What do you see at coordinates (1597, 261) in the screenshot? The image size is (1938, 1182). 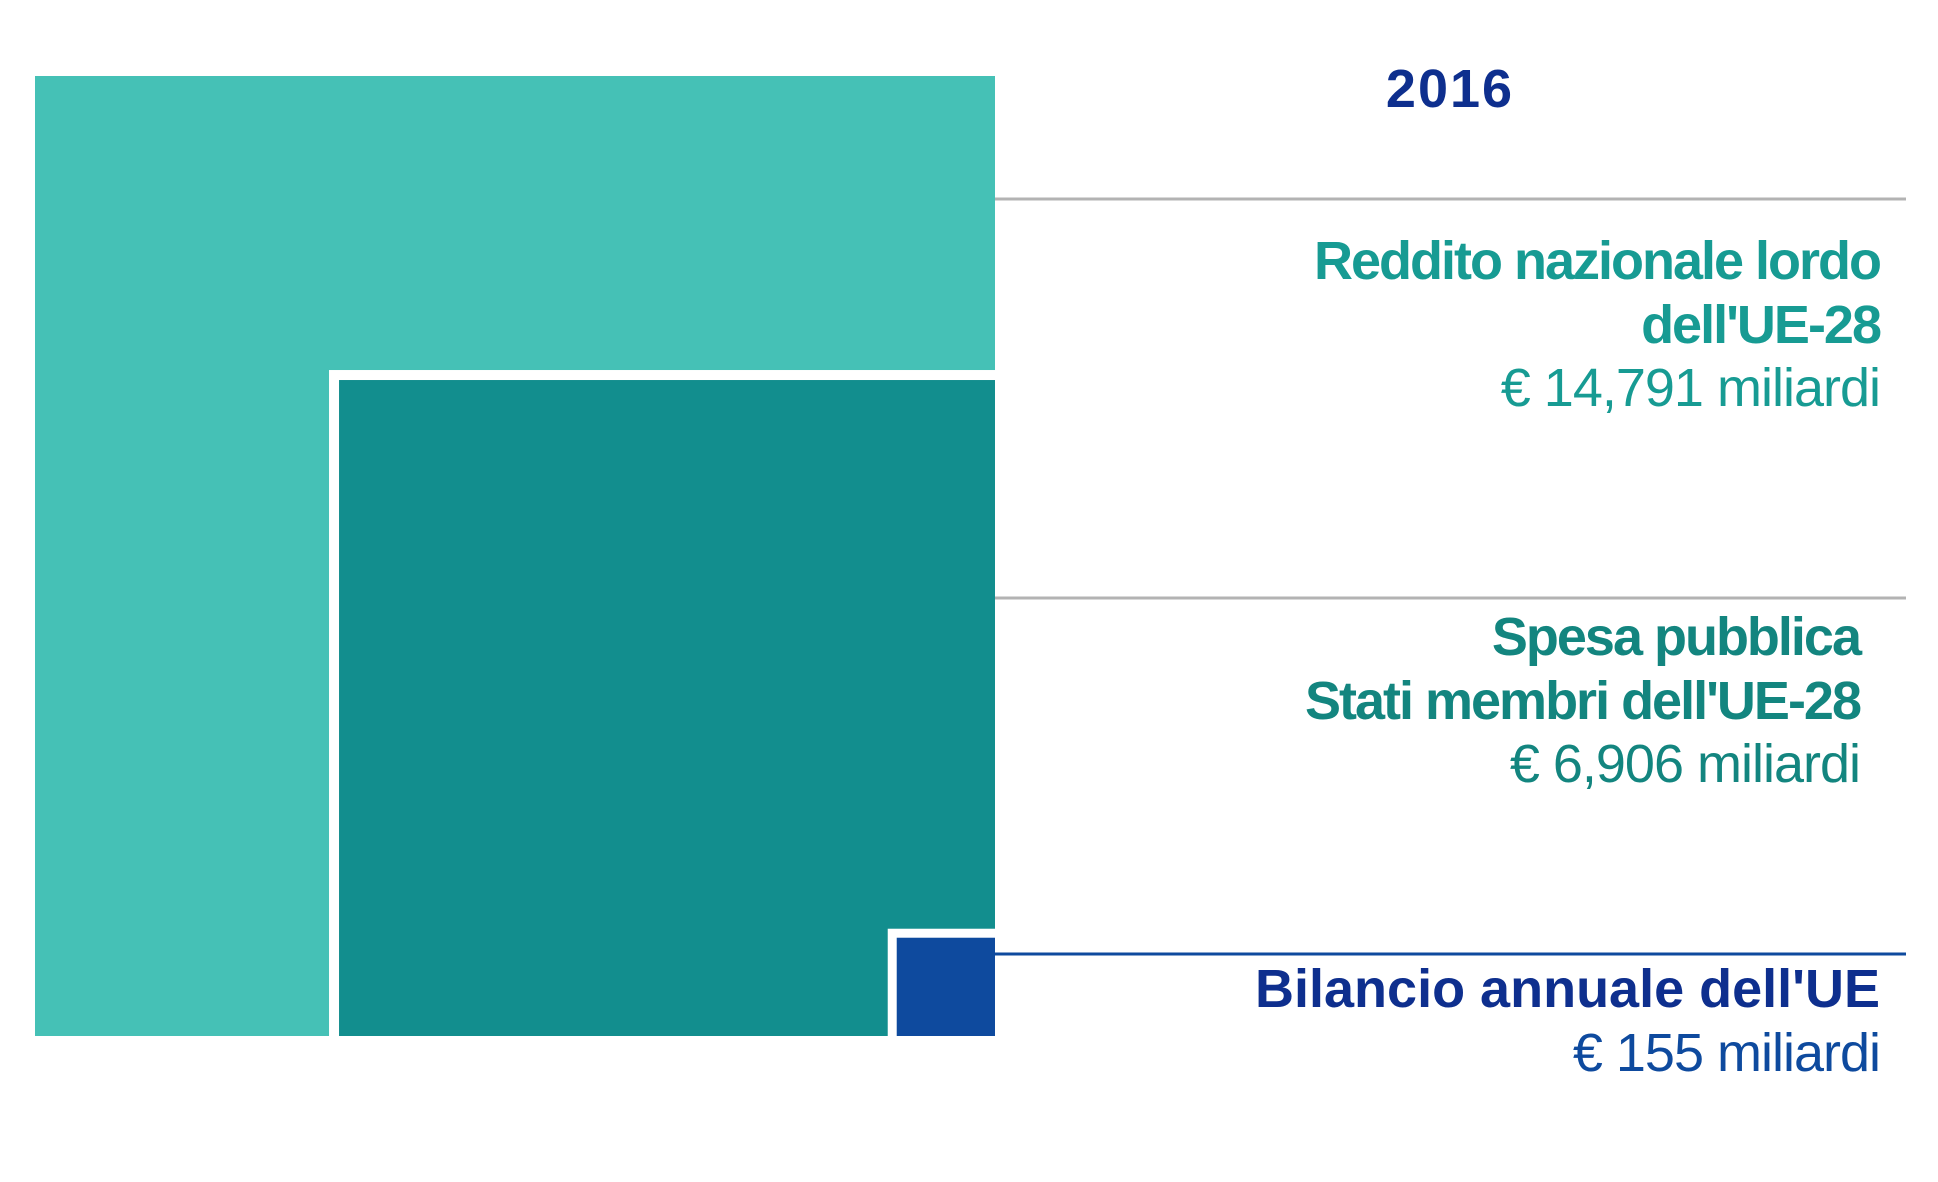 I see `gni-title-line-1: Reddito nazionale lordo` at bounding box center [1597, 261].